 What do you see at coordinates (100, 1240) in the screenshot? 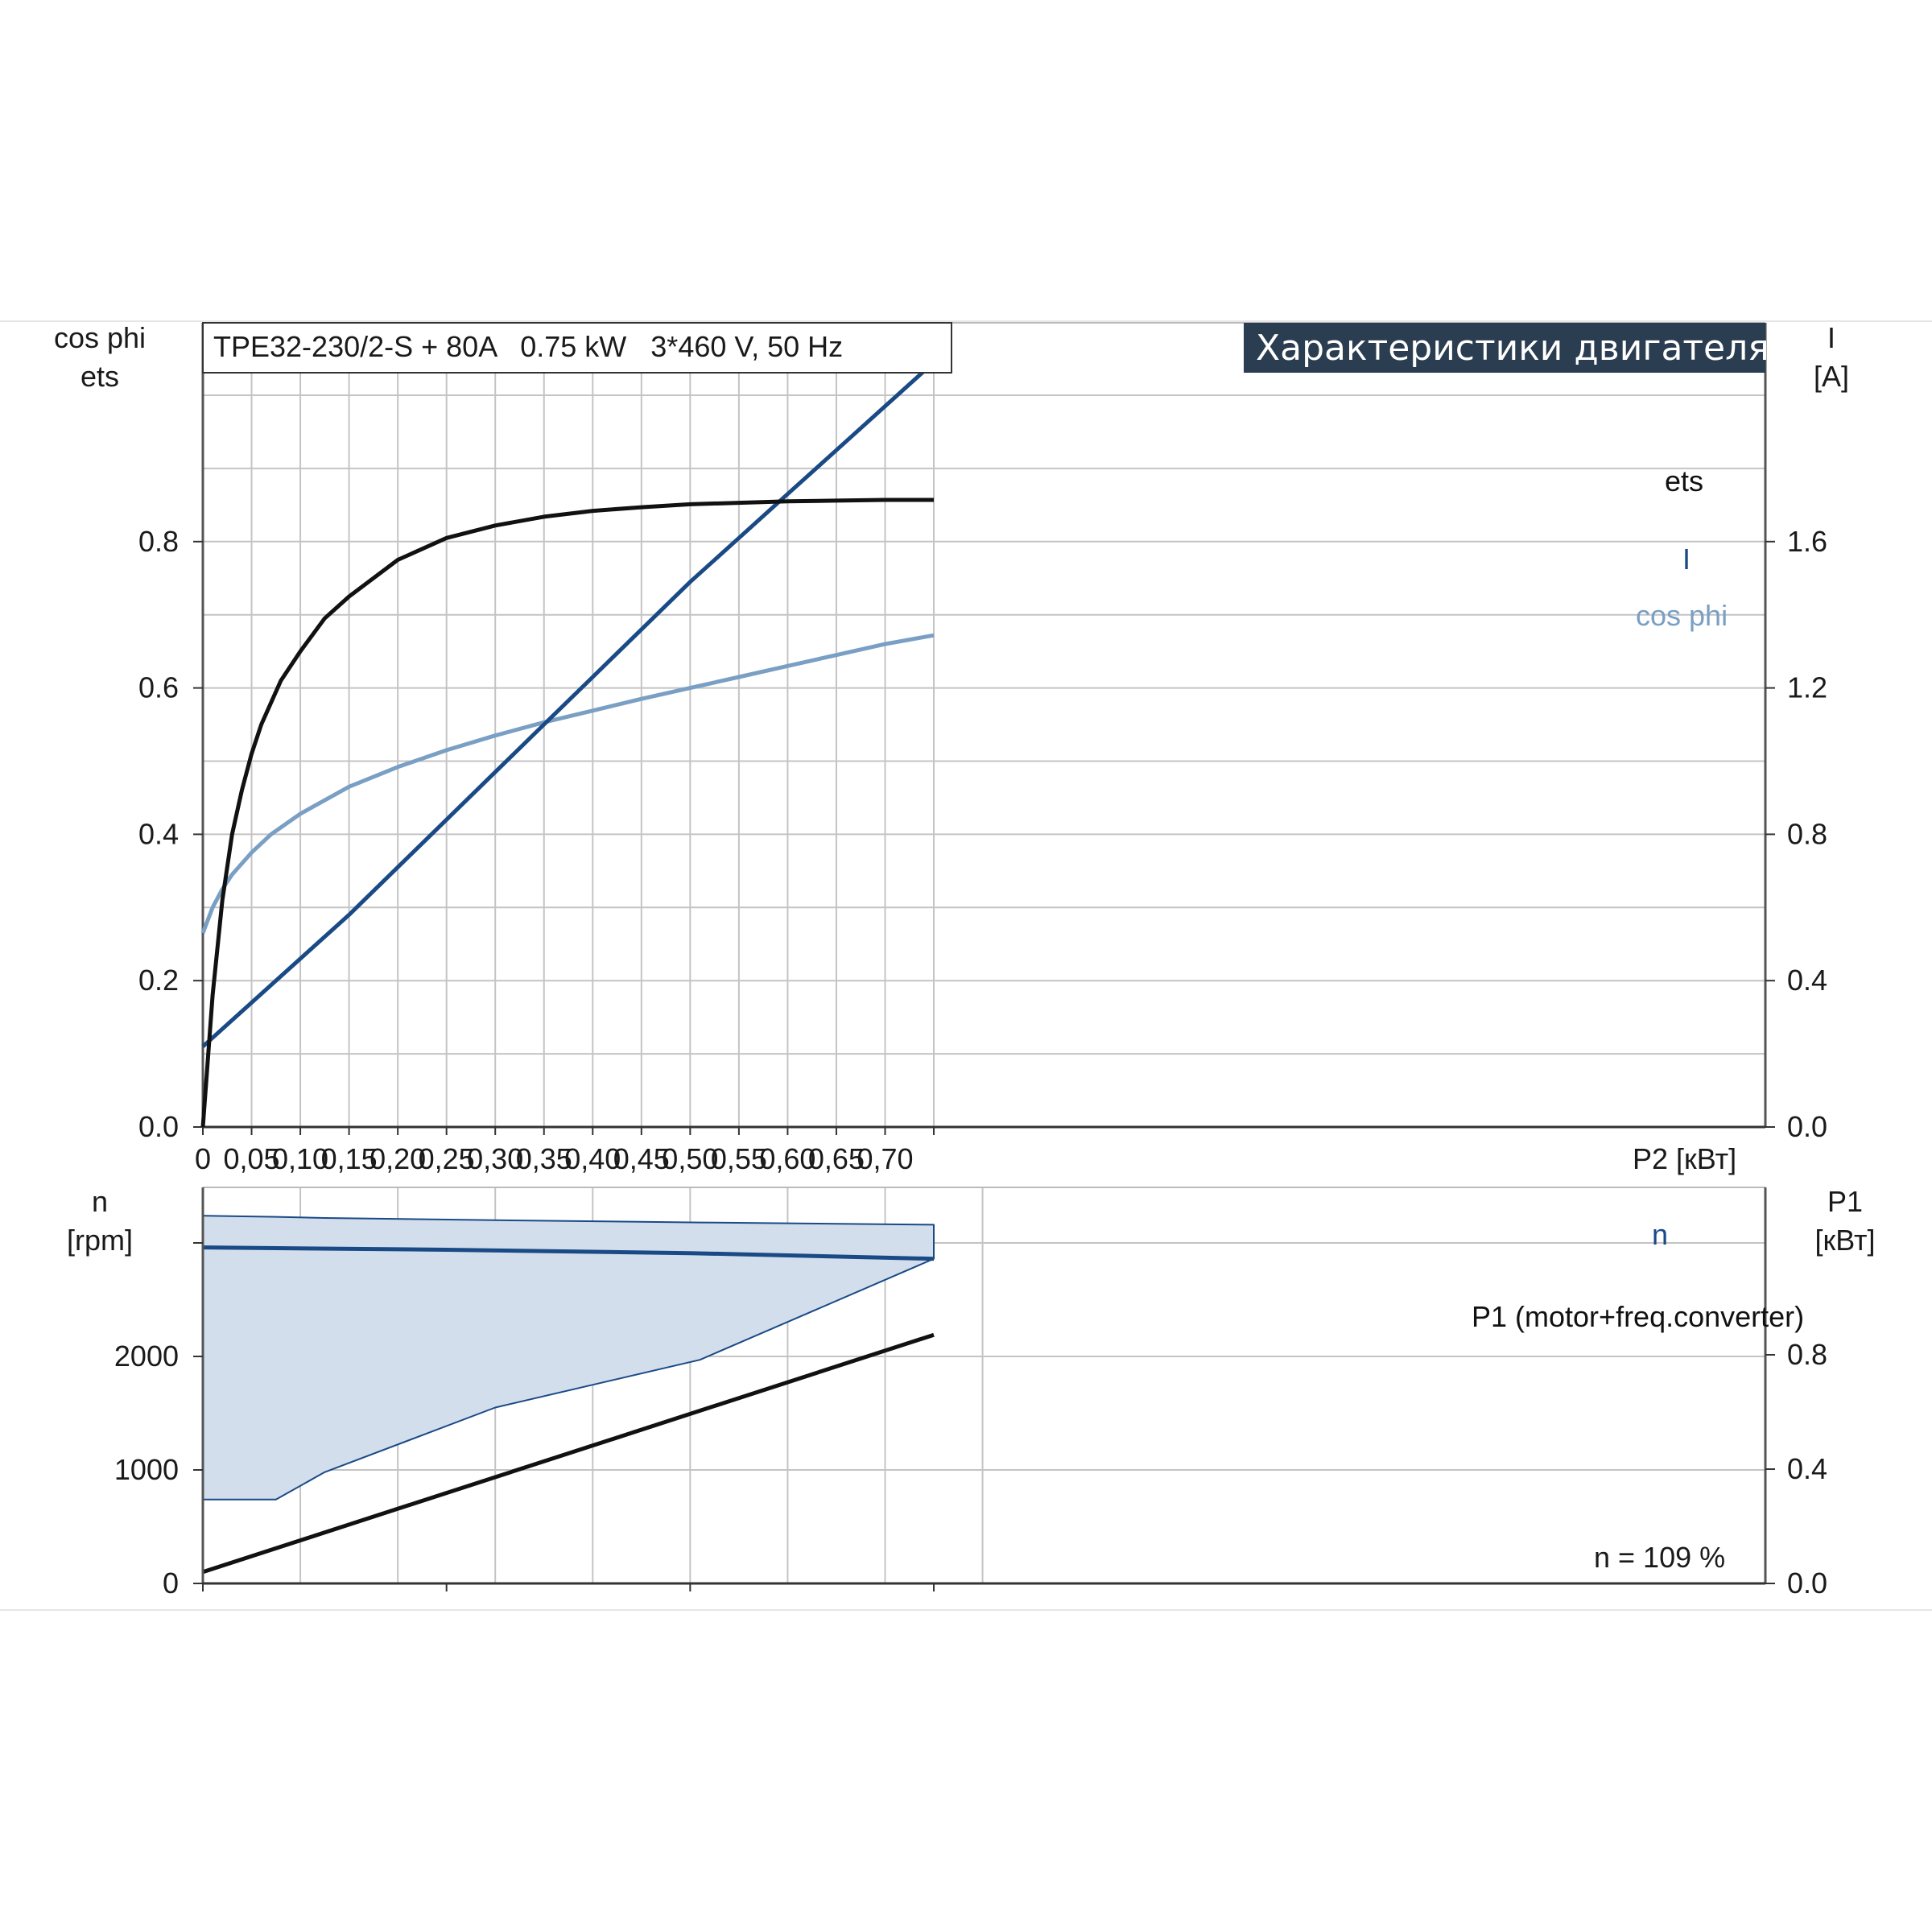
I see `y-left-axis-label: [rpm]` at bounding box center [100, 1240].